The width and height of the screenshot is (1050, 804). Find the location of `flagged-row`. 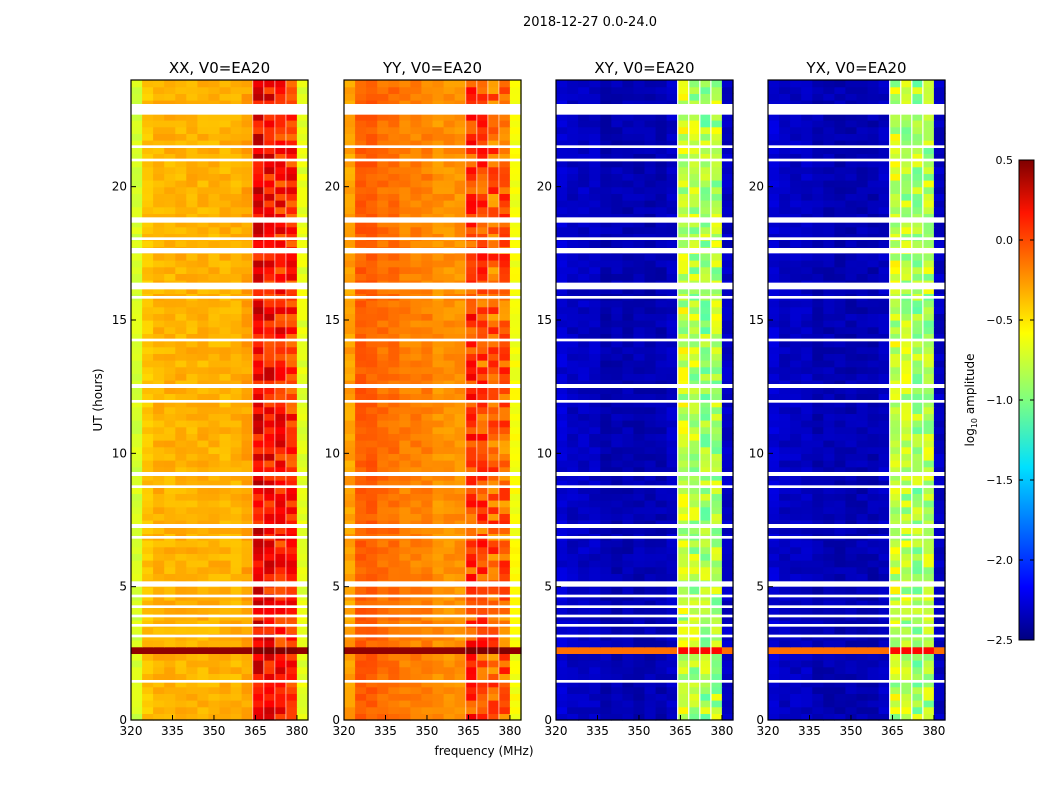

flagged-row is located at coordinates (644, 681).